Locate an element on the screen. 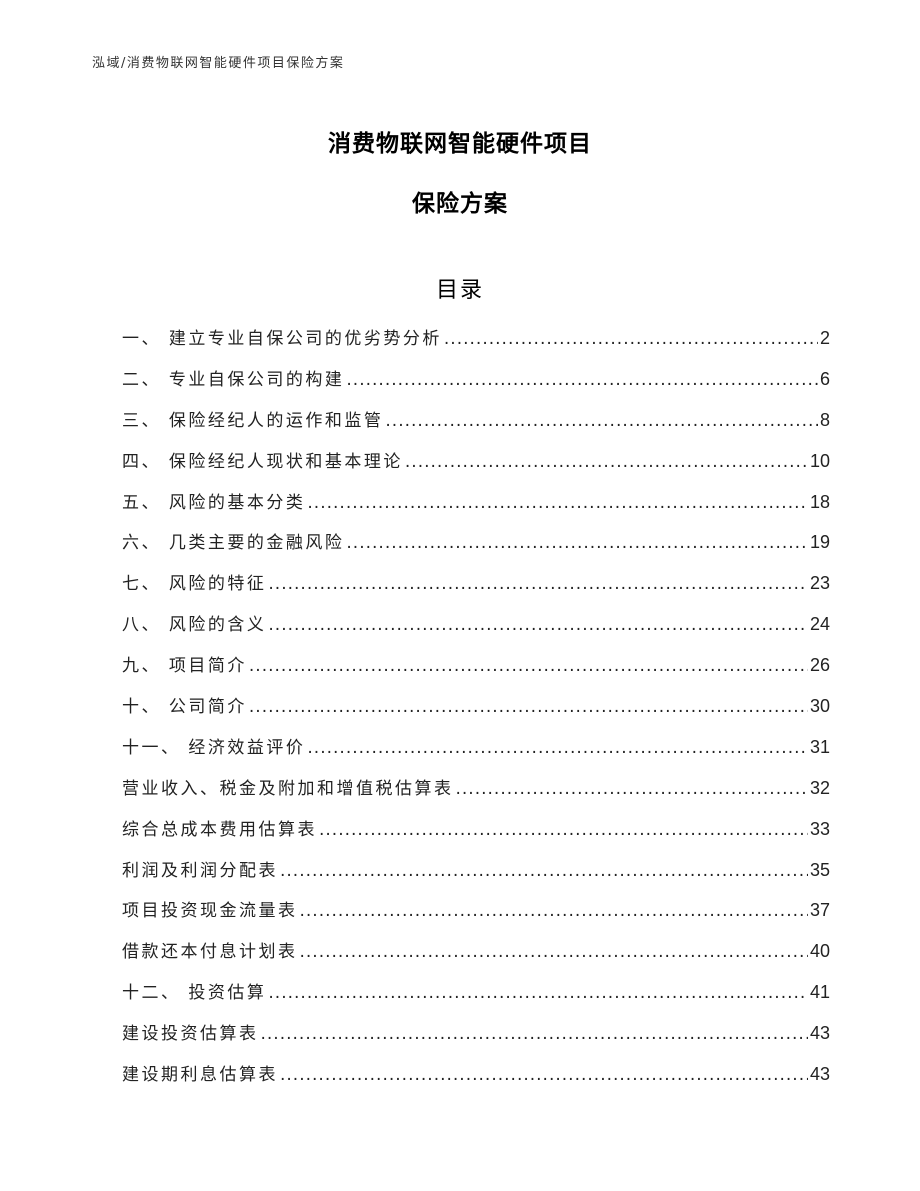 Image resolution: width=920 pixels, height=1191 pixels. toc-entry: 七、 风险的特征 23 is located at coordinates (476, 589).